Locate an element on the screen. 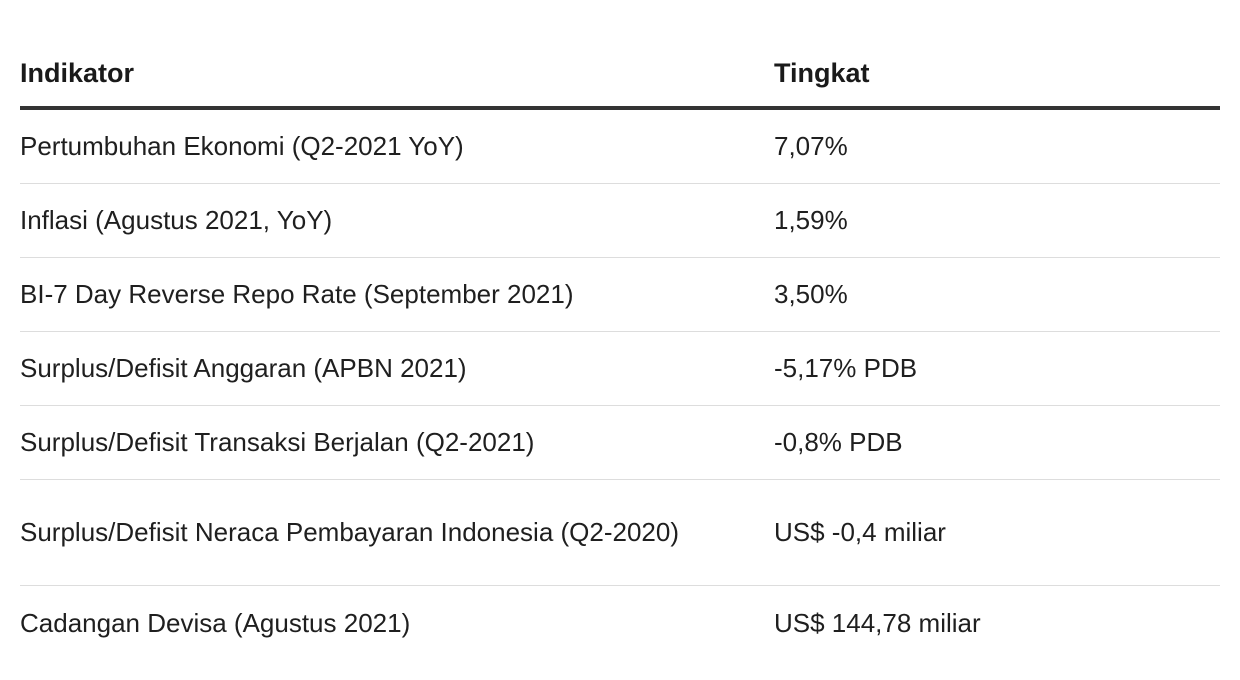  value-cell: 7,07% is located at coordinates (997, 146).